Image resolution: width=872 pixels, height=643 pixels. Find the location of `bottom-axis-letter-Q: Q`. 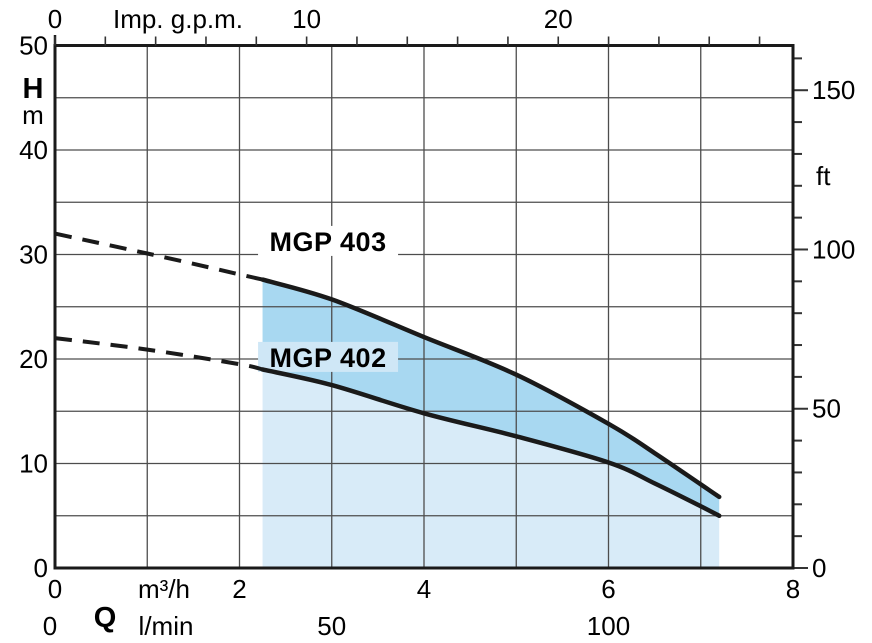

bottom-axis-letter-Q: Q is located at coordinates (105, 618).